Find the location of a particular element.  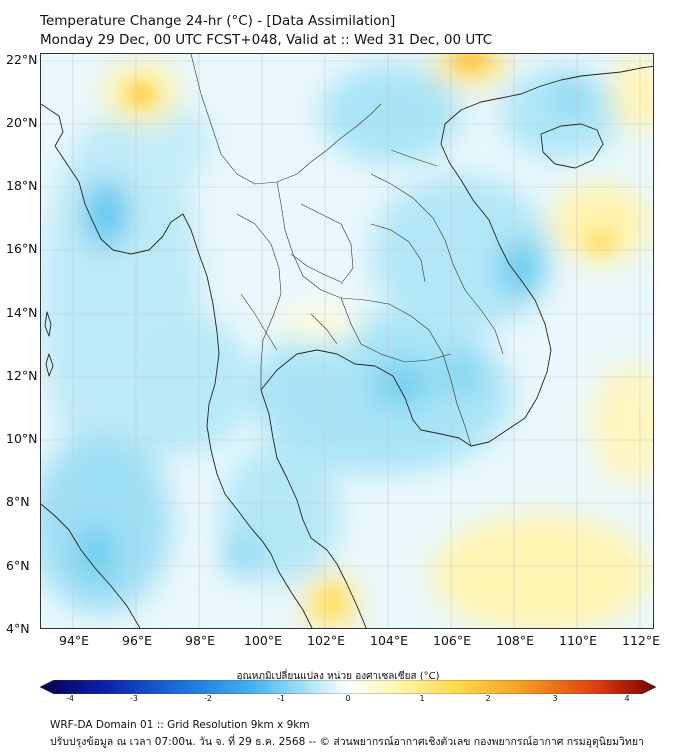

lon-label-104: 104°E is located at coordinates (389, 640).